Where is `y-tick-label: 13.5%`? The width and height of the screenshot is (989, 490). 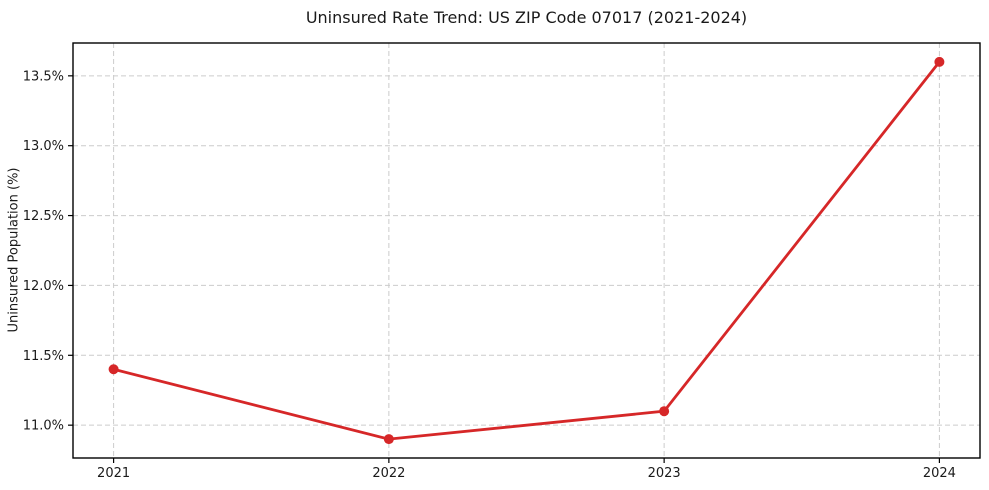
y-tick-label: 13.5% is located at coordinates (43, 76).